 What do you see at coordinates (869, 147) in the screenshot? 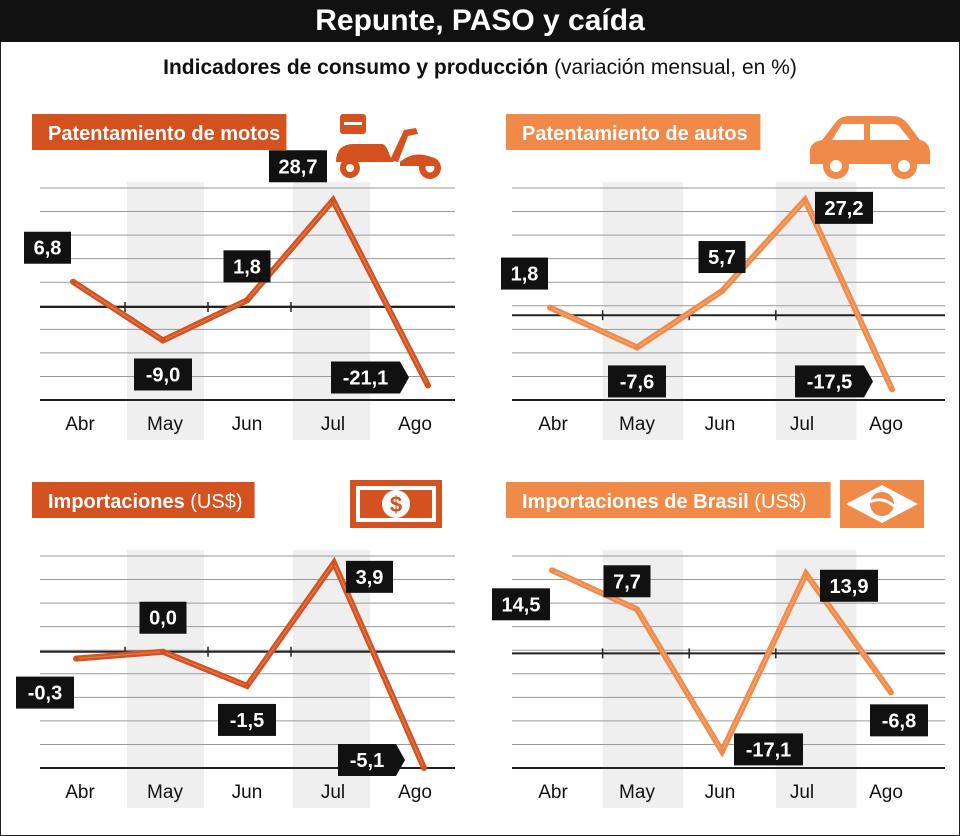
I see `car-icon` at bounding box center [869, 147].